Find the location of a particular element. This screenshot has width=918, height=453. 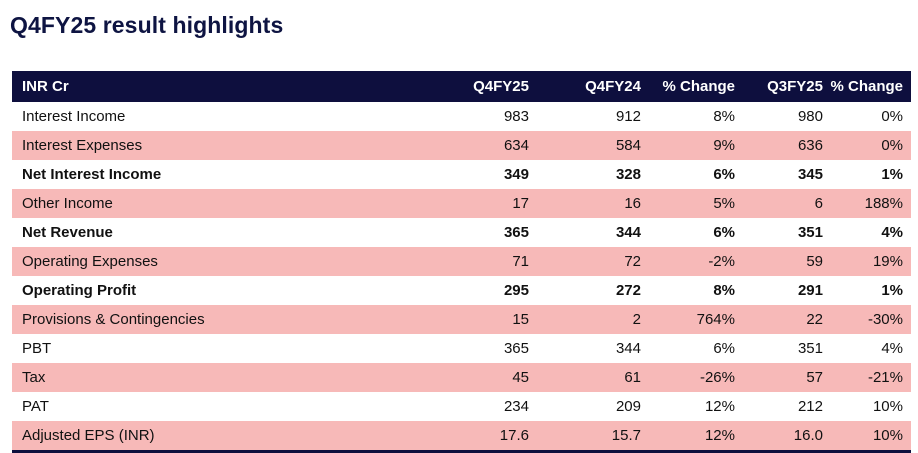

row-label: PBT is located at coordinates (37, 348).